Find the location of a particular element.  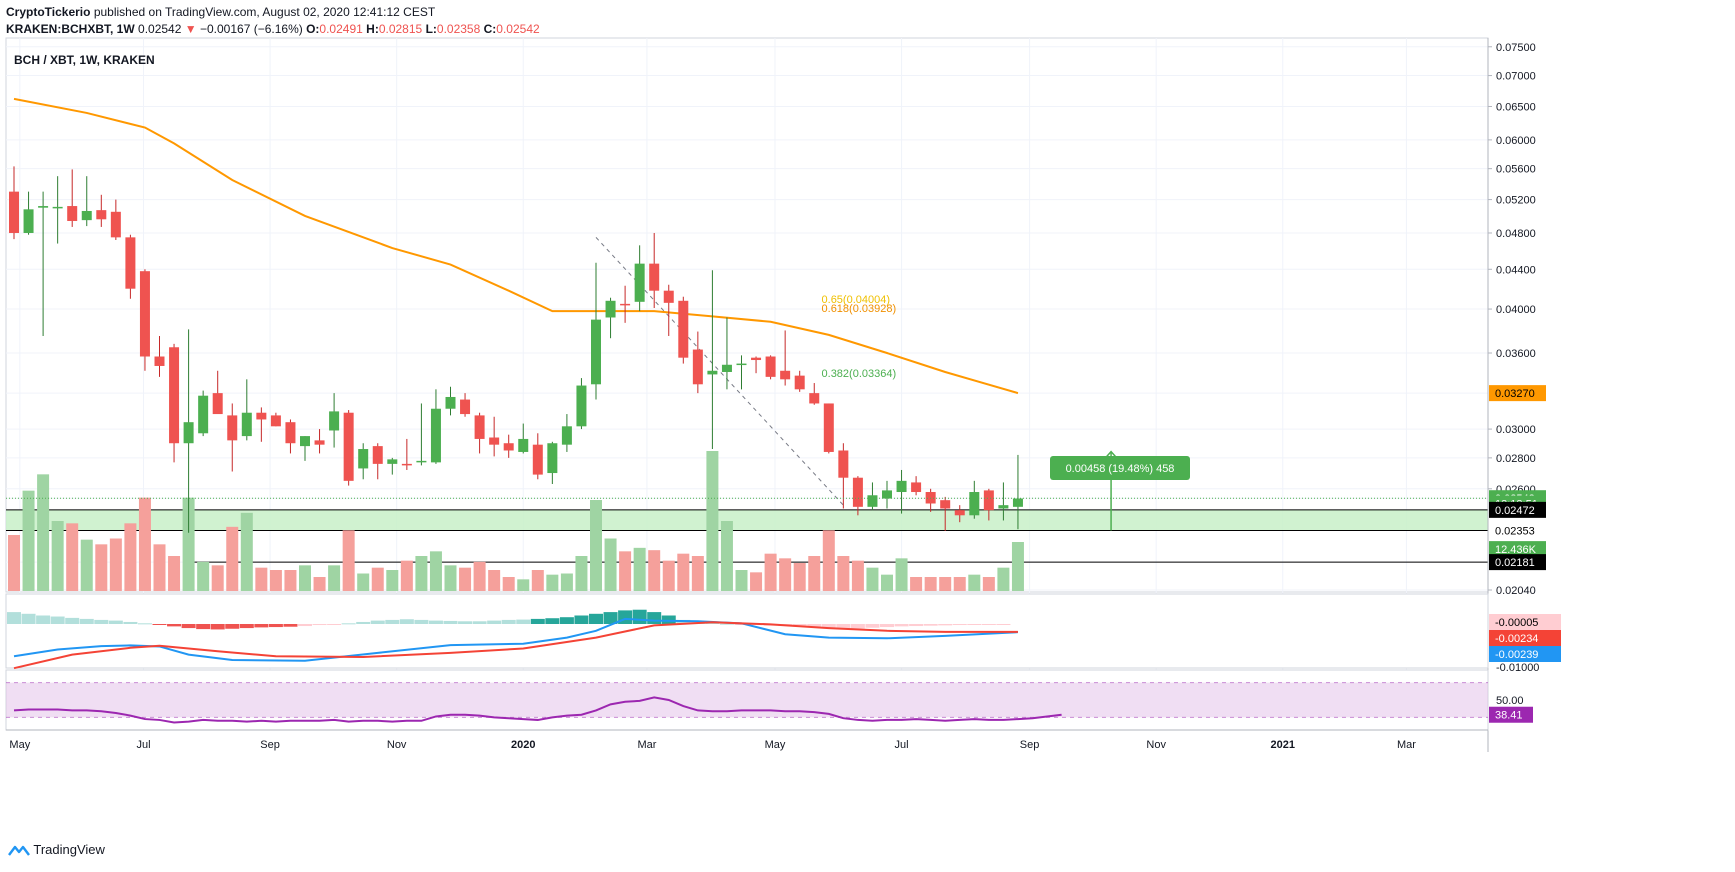

y-tick-label: 0.03000 is located at coordinates (1516, 430).